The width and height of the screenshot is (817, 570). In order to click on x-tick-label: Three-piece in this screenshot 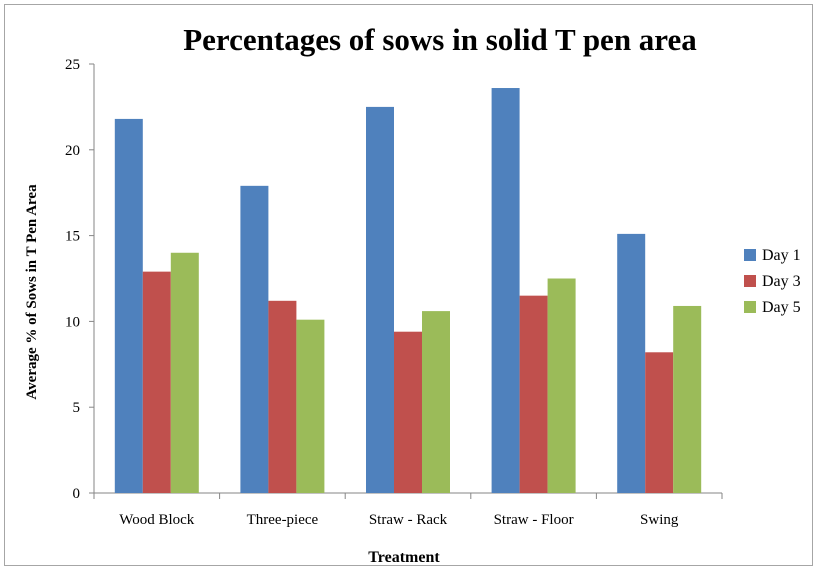, I will do `click(283, 520)`.